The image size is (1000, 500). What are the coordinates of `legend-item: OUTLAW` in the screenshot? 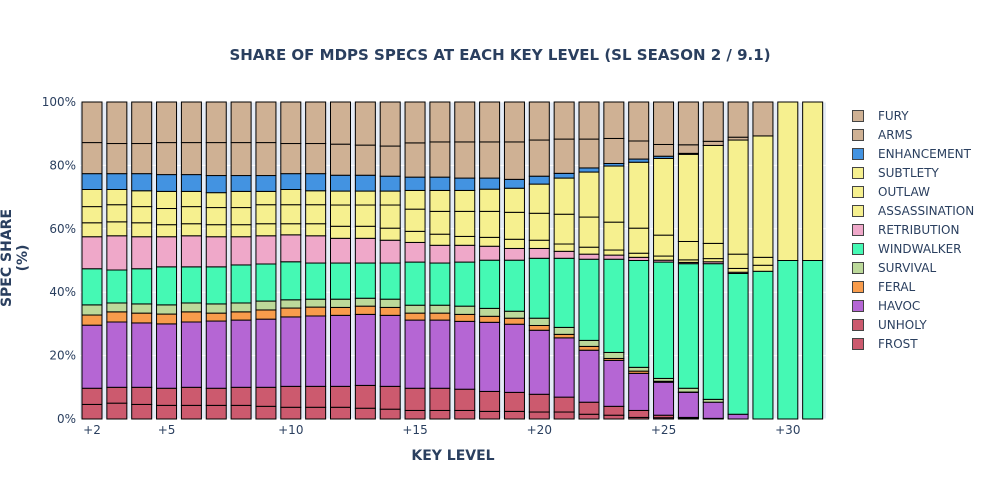 It's located at (913, 191).